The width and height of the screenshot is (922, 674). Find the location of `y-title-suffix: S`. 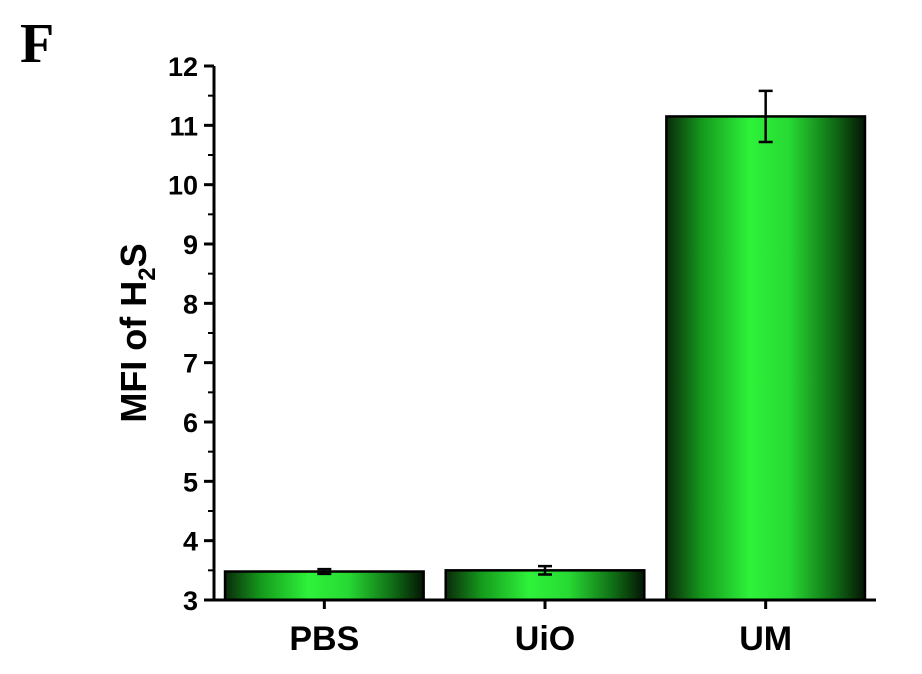

y-title-suffix: S is located at coordinates (133, 255).